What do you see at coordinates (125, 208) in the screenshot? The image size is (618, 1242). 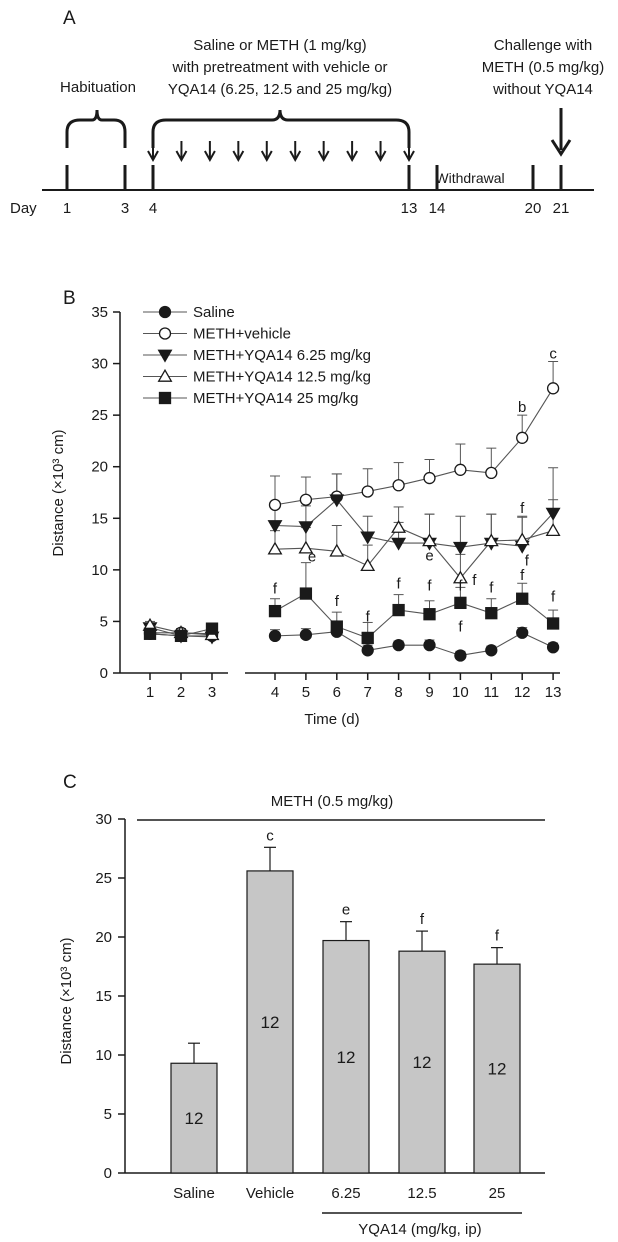 I see `day-label: 3` at bounding box center [125, 208].